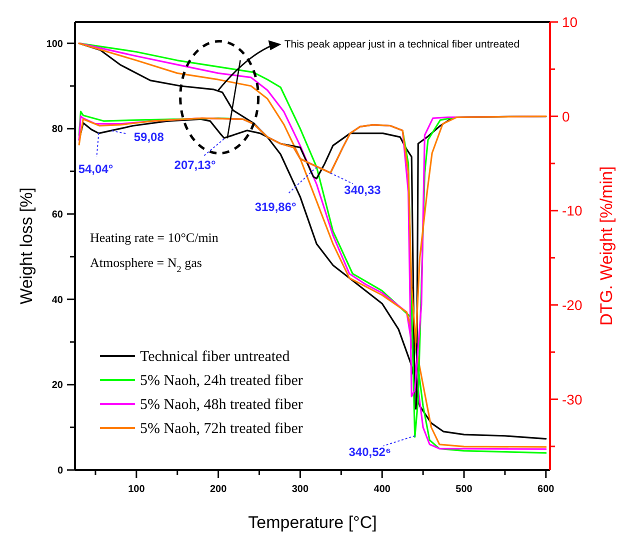 The height and width of the screenshot is (536, 619). I want to click on annotation: 340,33, so click(363, 190).